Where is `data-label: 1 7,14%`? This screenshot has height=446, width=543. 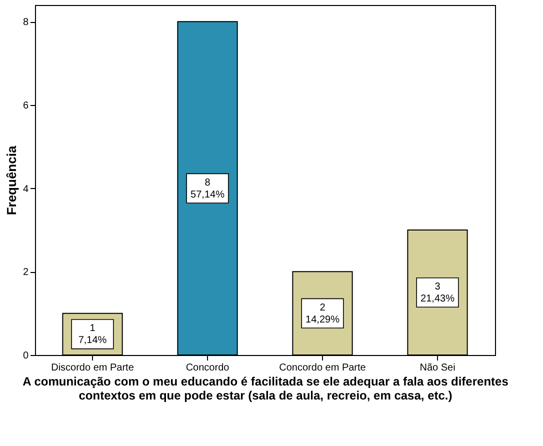 data-label: 1 7,14% is located at coordinates (92, 334).